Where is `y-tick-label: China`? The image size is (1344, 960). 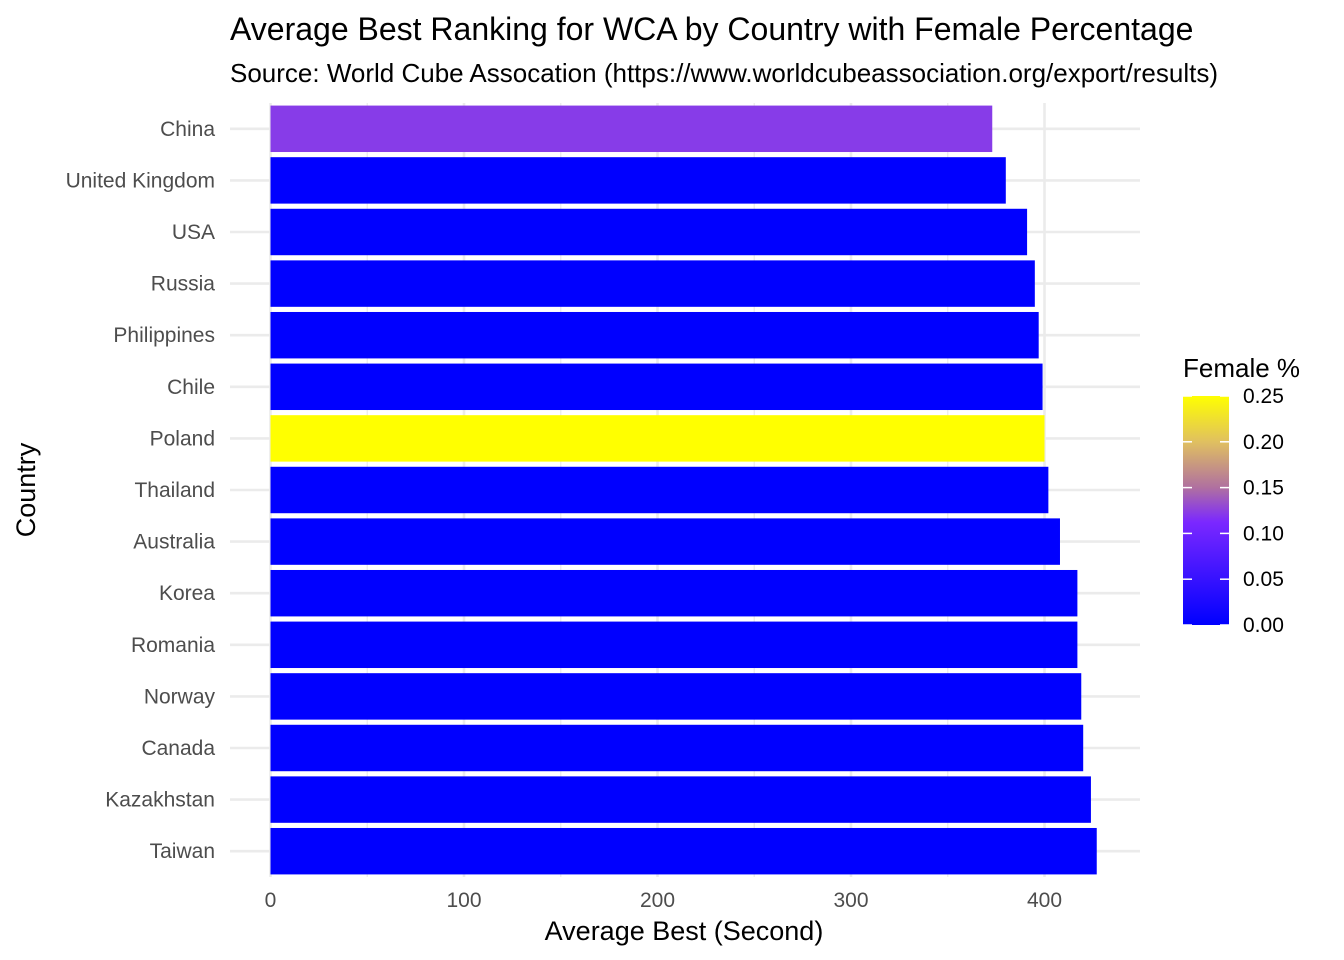 y-tick-label: China is located at coordinates (187, 129).